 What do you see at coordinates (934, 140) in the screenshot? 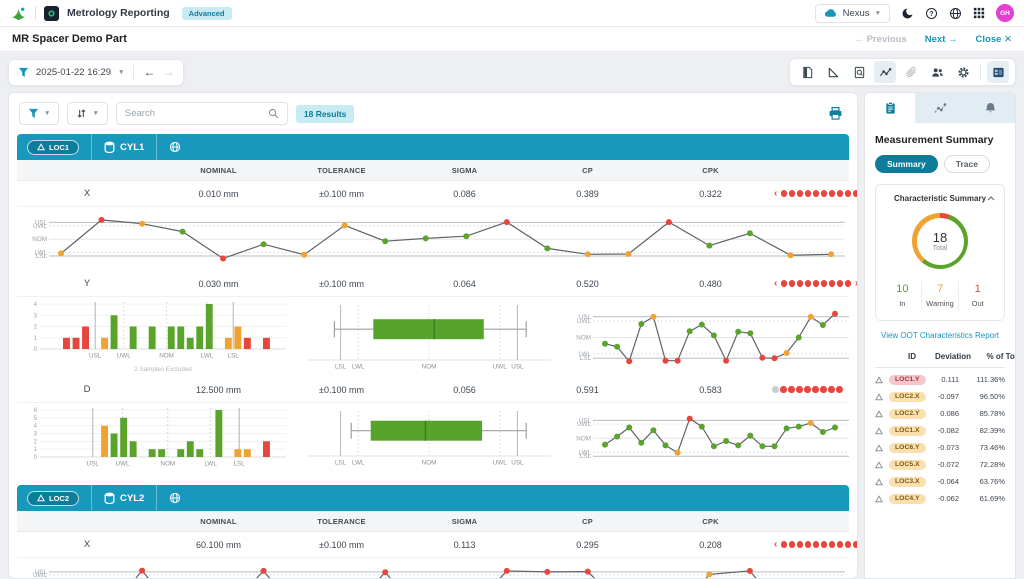
I see `sidebar-title: Measurement Summary` at bounding box center [934, 140].